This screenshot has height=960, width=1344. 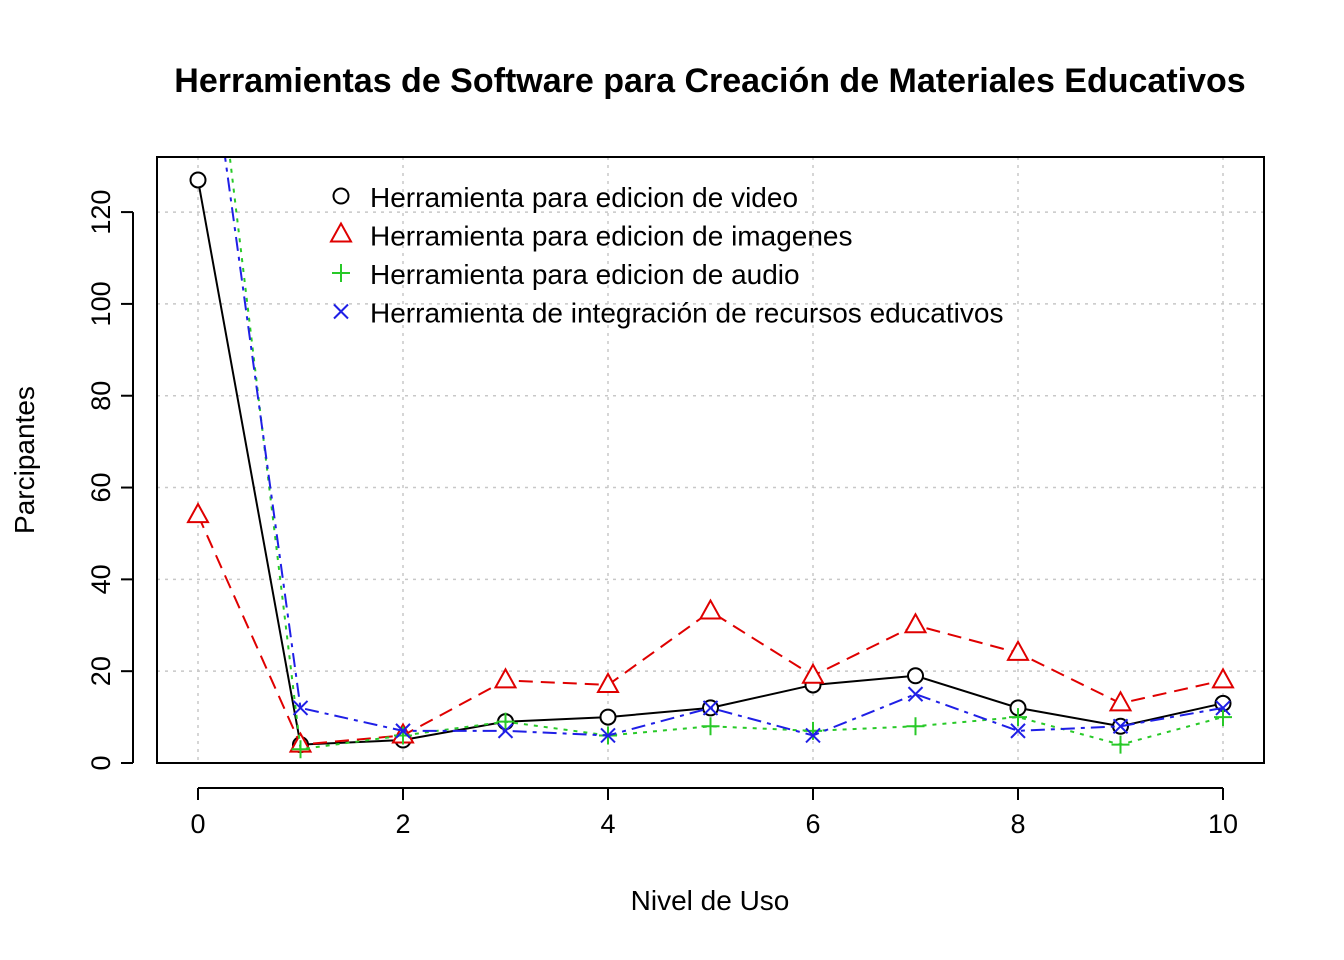 What do you see at coordinates (101, 303) in the screenshot?
I see `y-tick-label-5: 100` at bounding box center [101, 303].